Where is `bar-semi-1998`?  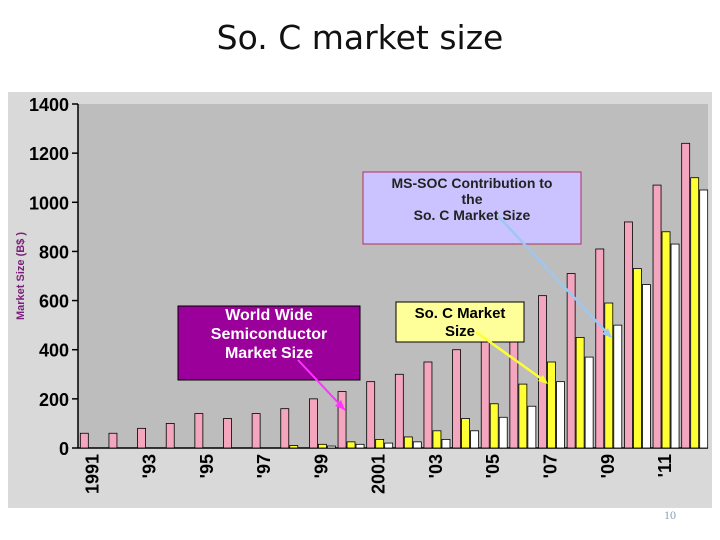 bar-semi-1998 is located at coordinates (285, 428).